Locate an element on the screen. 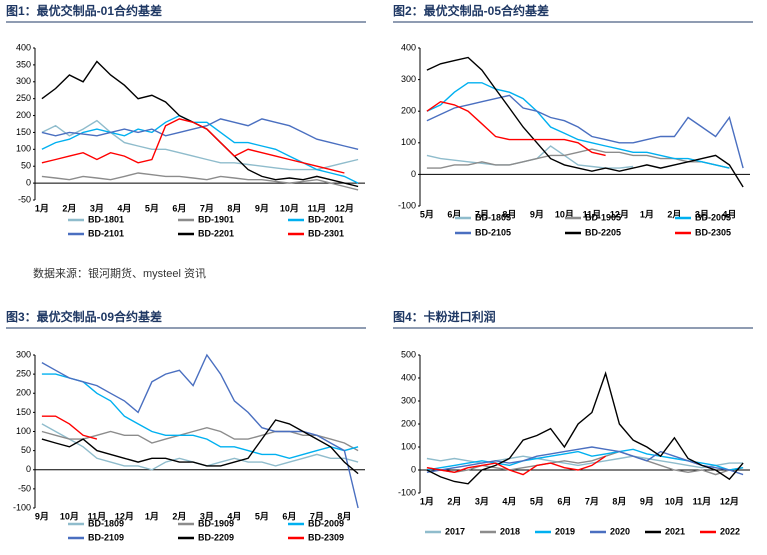 The image size is (767, 555). legend-label: BD-2209 is located at coordinates (216, 537).